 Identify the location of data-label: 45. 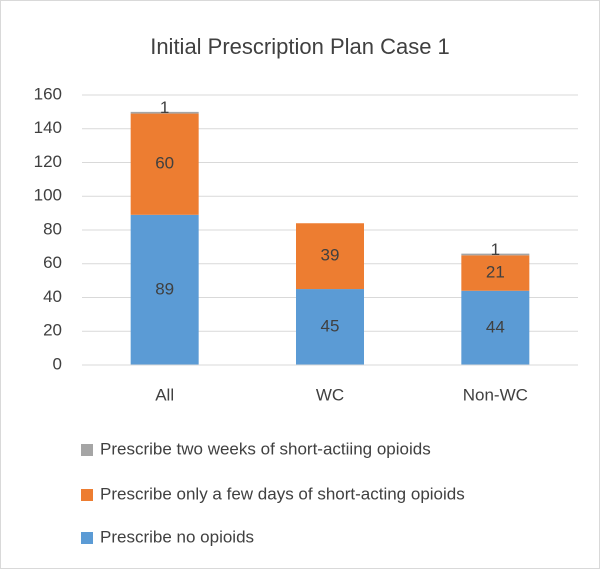
(330, 326).